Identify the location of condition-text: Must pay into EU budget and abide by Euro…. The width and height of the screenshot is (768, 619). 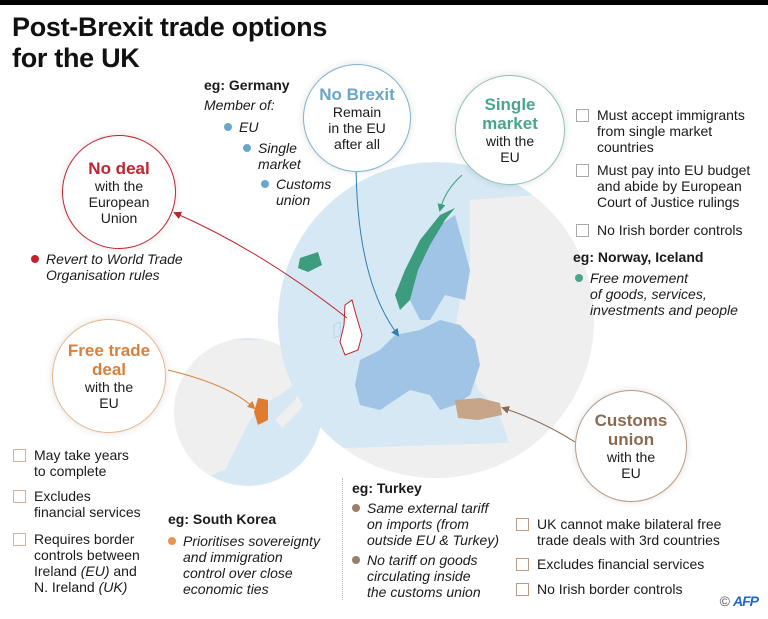
(674, 186).